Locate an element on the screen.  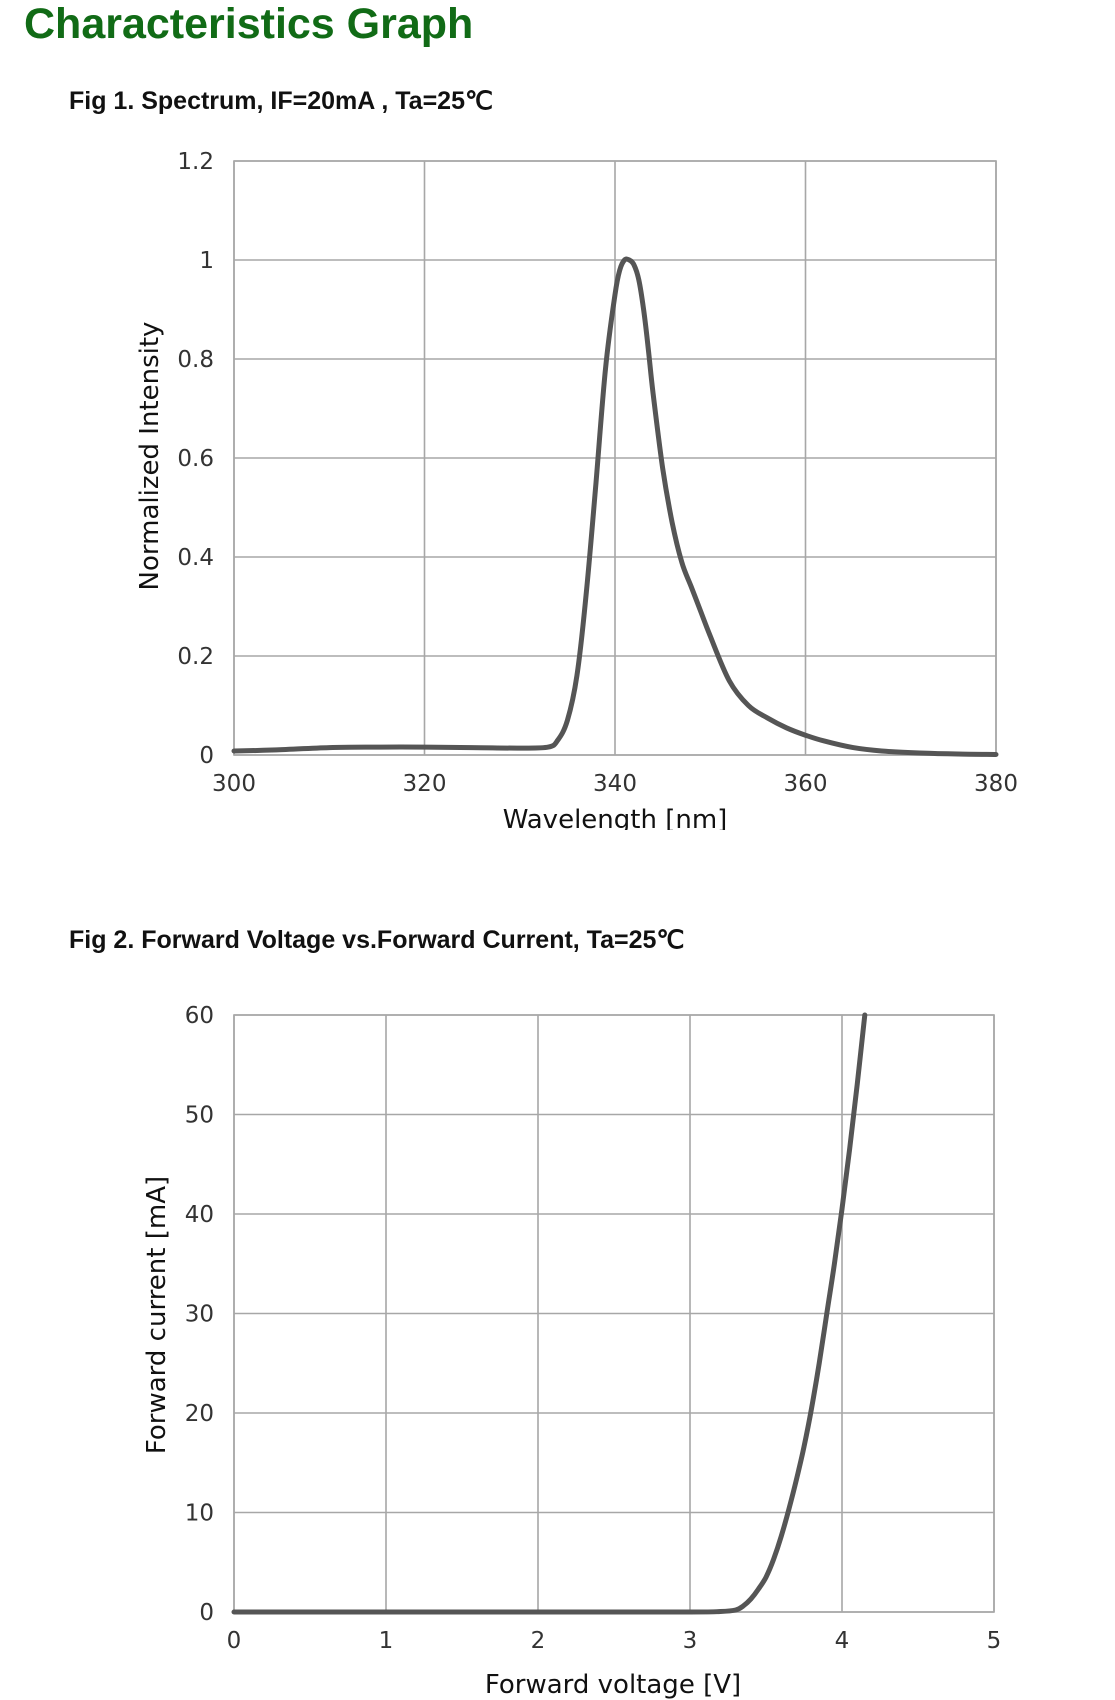
x-tick-label: 340 is located at coordinates (615, 784).